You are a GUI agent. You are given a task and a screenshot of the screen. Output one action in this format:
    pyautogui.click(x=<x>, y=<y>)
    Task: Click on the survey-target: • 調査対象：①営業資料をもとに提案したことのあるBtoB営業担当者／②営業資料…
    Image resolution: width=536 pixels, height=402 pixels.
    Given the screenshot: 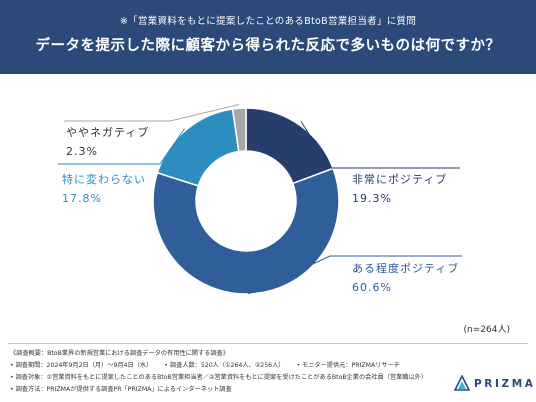 What is the action you would take?
    pyautogui.click(x=219, y=377)
    